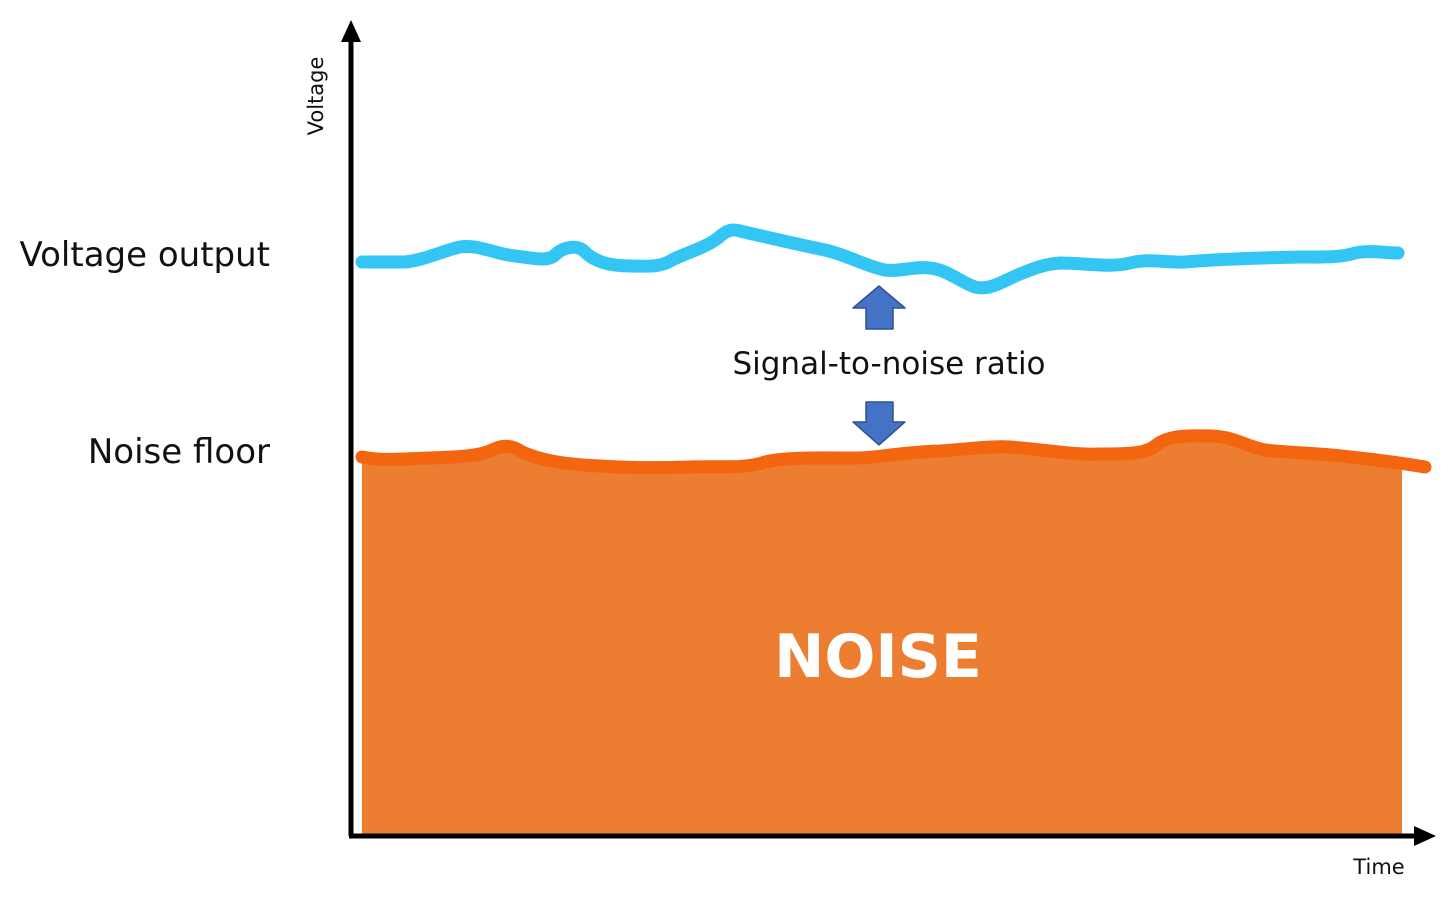 The width and height of the screenshot is (1456, 899). What do you see at coordinates (1425, 836) in the screenshot?
I see `x-axis-arrowhead-icon` at bounding box center [1425, 836].